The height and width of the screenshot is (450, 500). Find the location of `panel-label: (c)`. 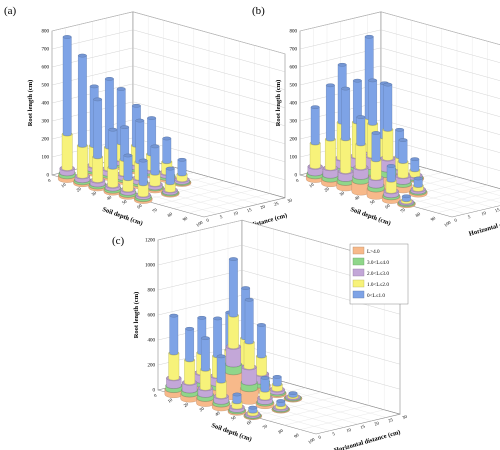

panel-label: (c) is located at coordinates (118, 241).